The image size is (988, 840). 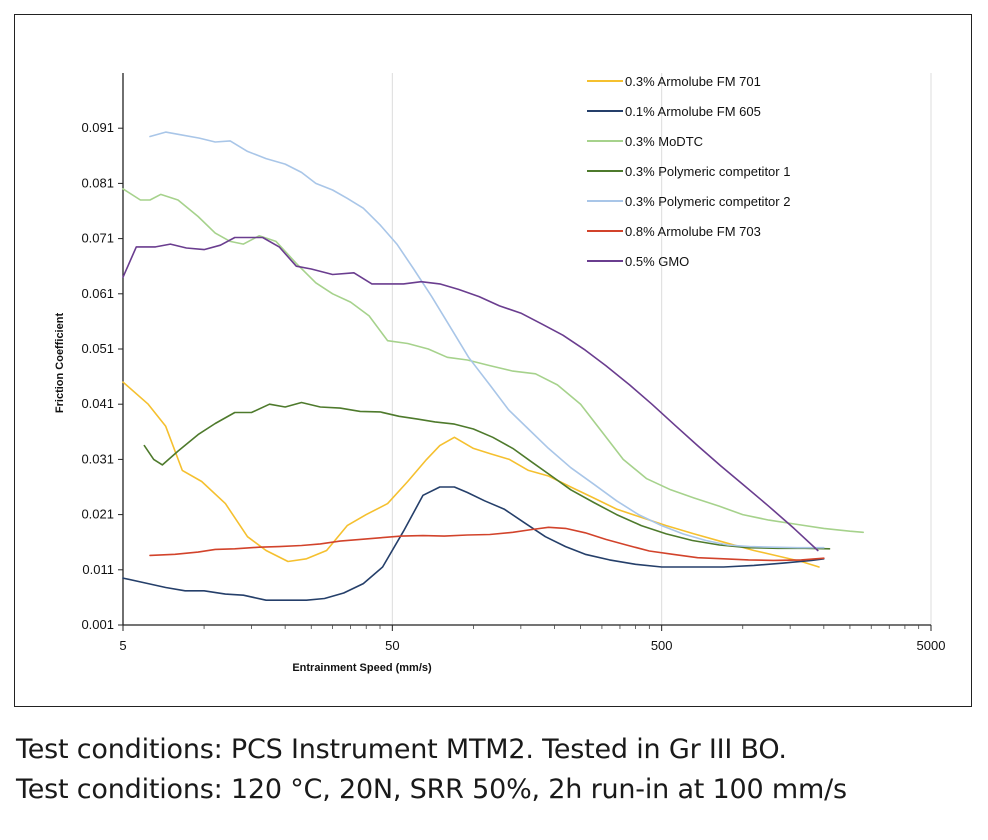 What do you see at coordinates (97, 458) in the screenshot?
I see `y-tick-label: 0.031` at bounding box center [97, 458].